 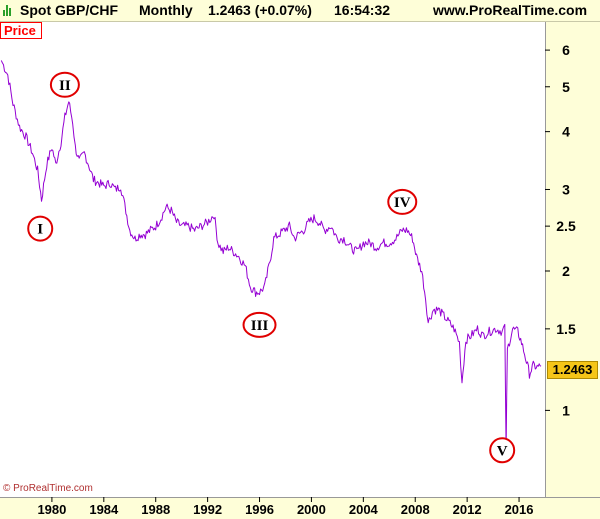 I want to click on wave-label-iv: IV, so click(x=402, y=203).